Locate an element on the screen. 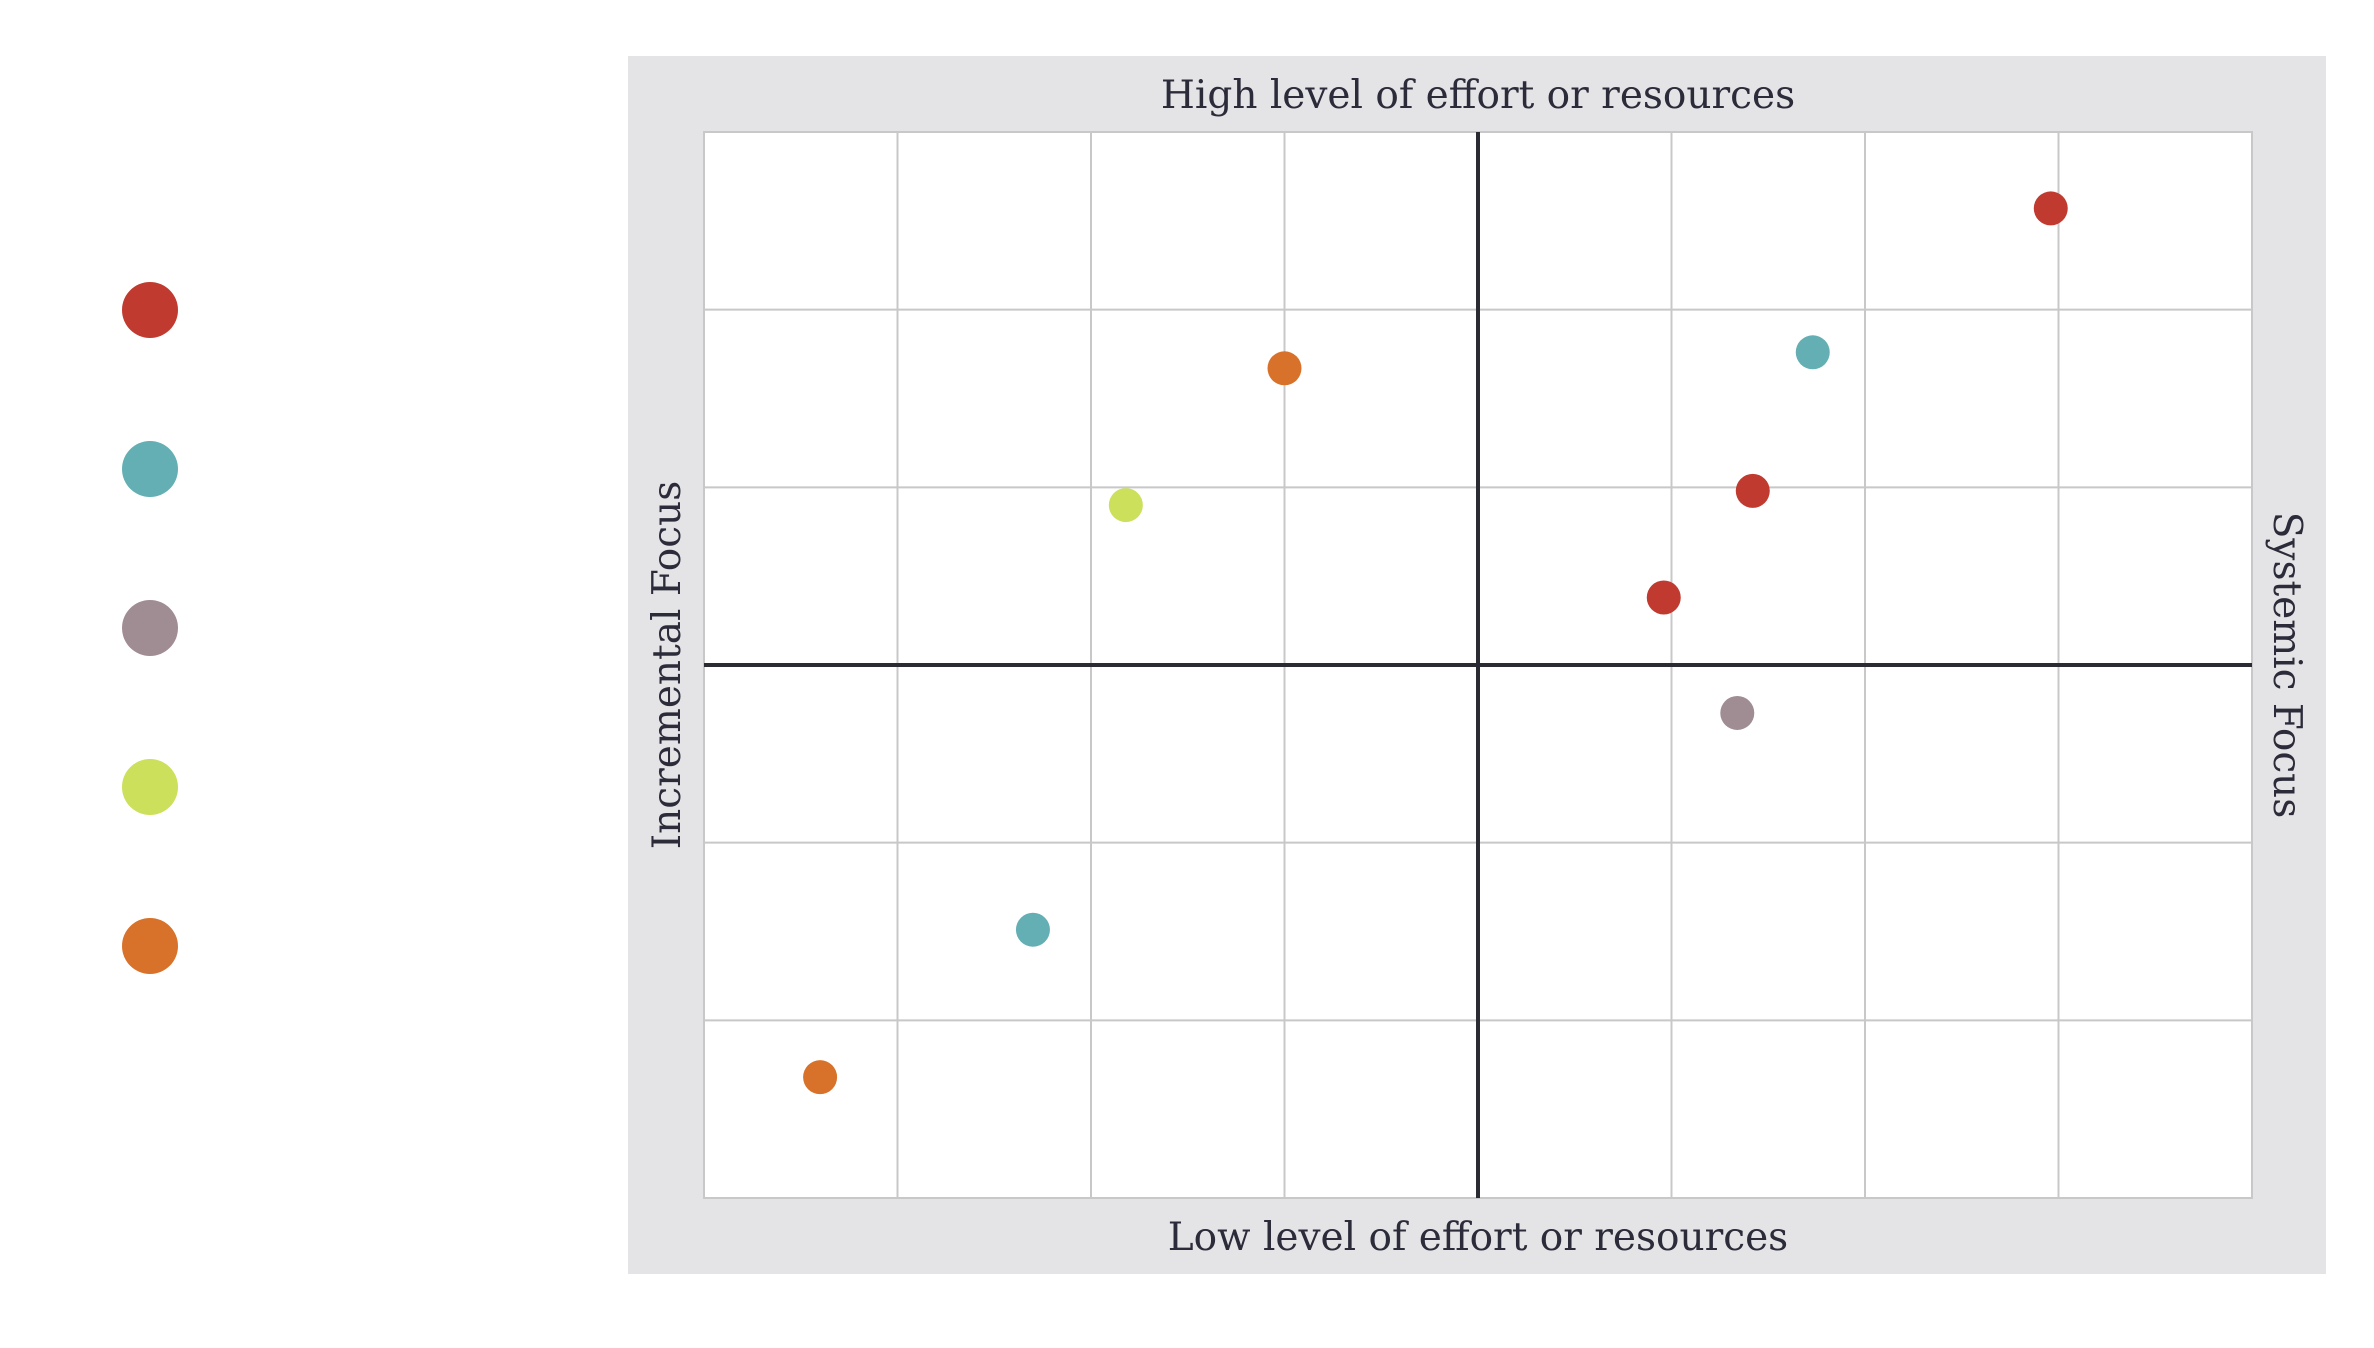 This screenshot has width=2374, height=1348. top-axis-label: High level of effort or resources is located at coordinates (1478, 95).